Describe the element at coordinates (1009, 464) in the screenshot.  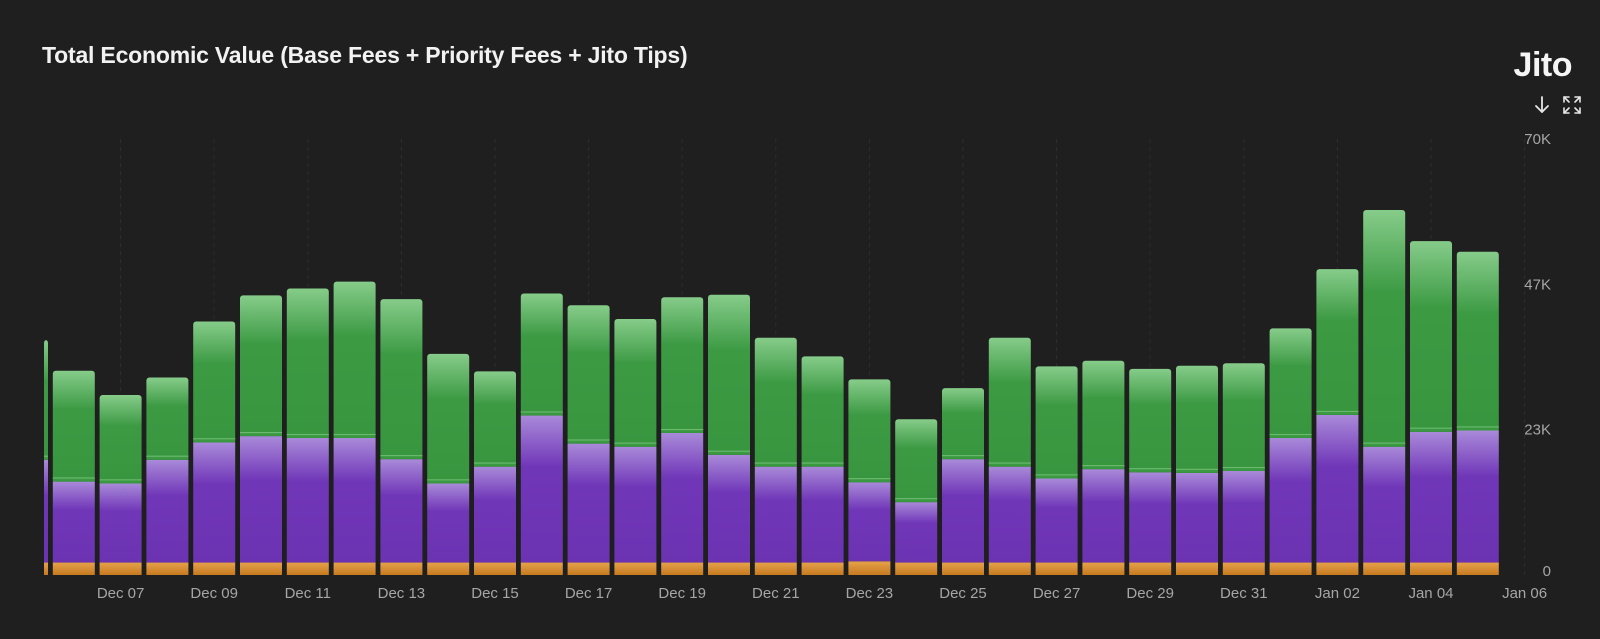
I see `bar-segment-fill` at that location.